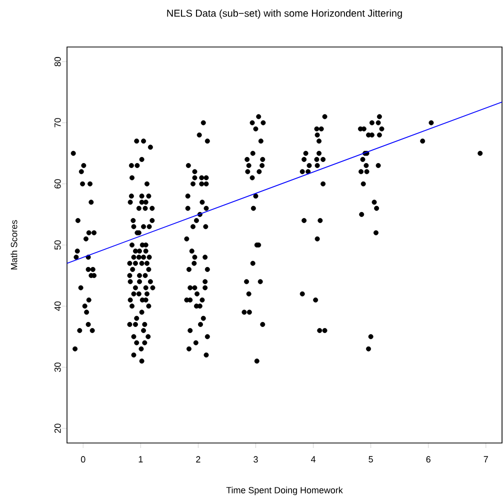 The image size is (503, 500). What do you see at coordinates (428, 459) in the screenshot?
I see `x-tick-label: 6` at bounding box center [428, 459].